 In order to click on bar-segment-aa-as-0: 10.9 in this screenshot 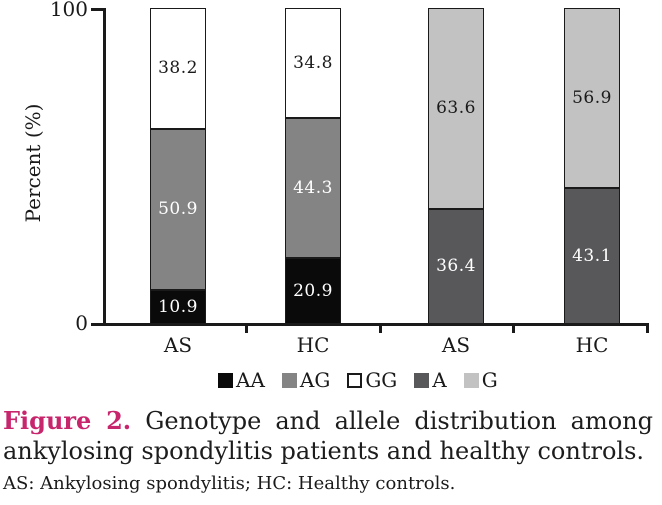, I will do `click(178, 306)`.